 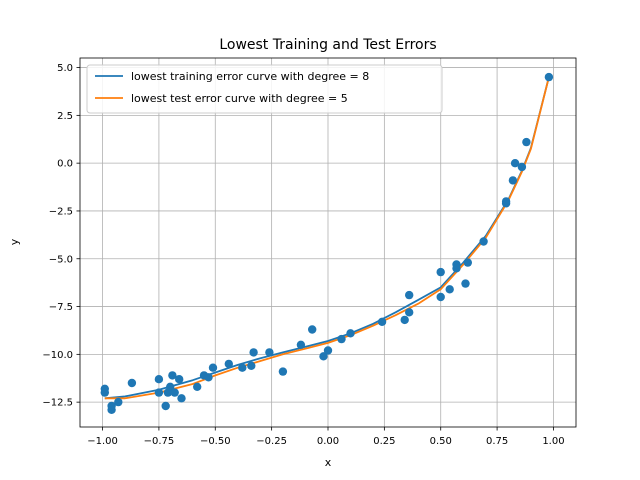 What do you see at coordinates (61, 211) in the screenshot?
I see `y-tick-label: −2.5` at bounding box center [61, 211].